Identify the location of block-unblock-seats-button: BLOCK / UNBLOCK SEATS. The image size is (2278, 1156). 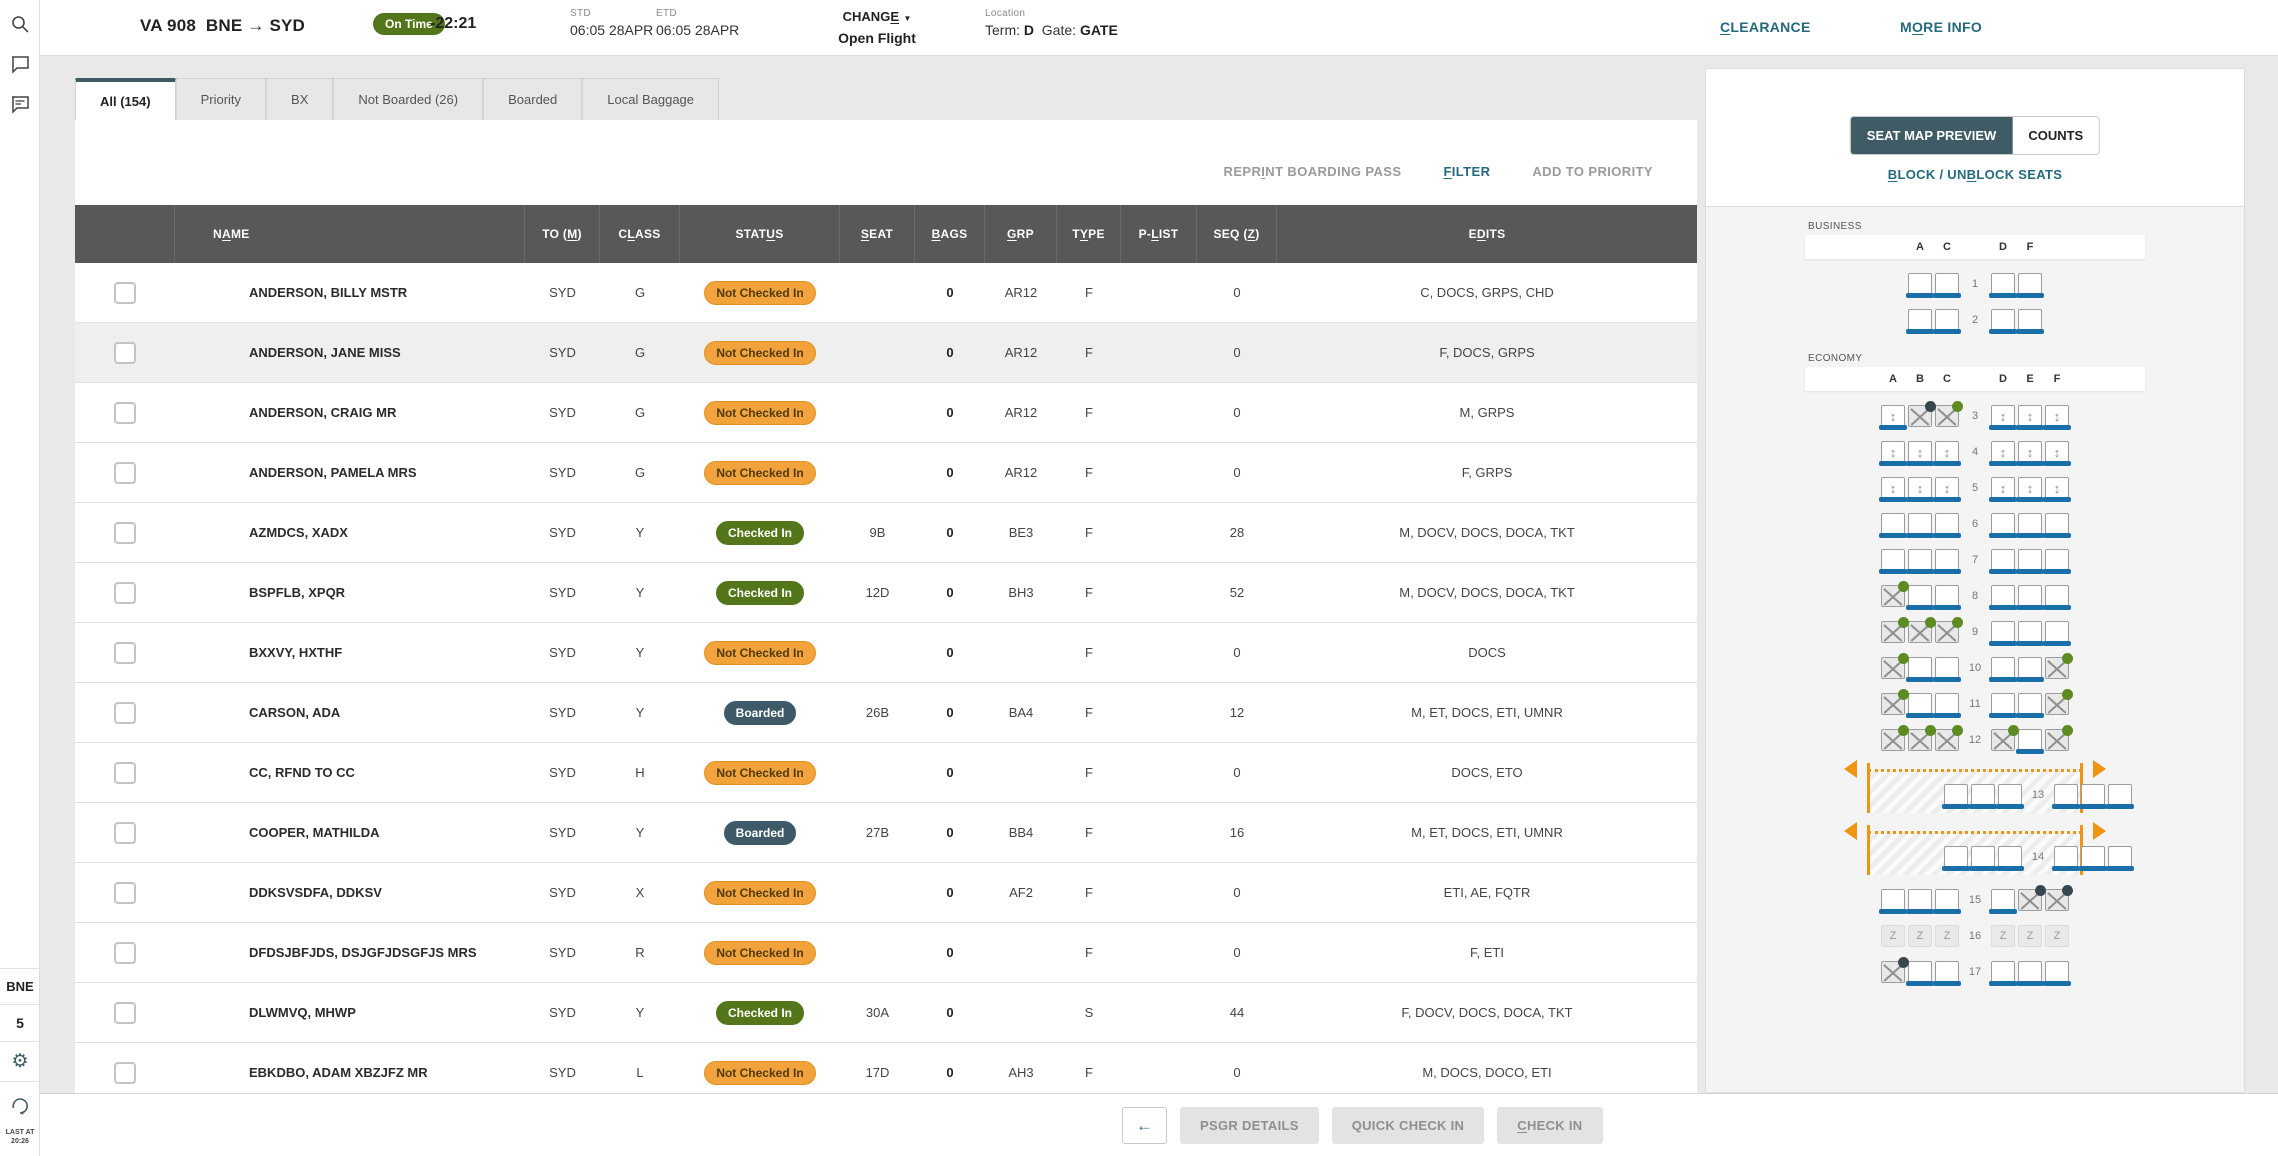
(1975, 174).